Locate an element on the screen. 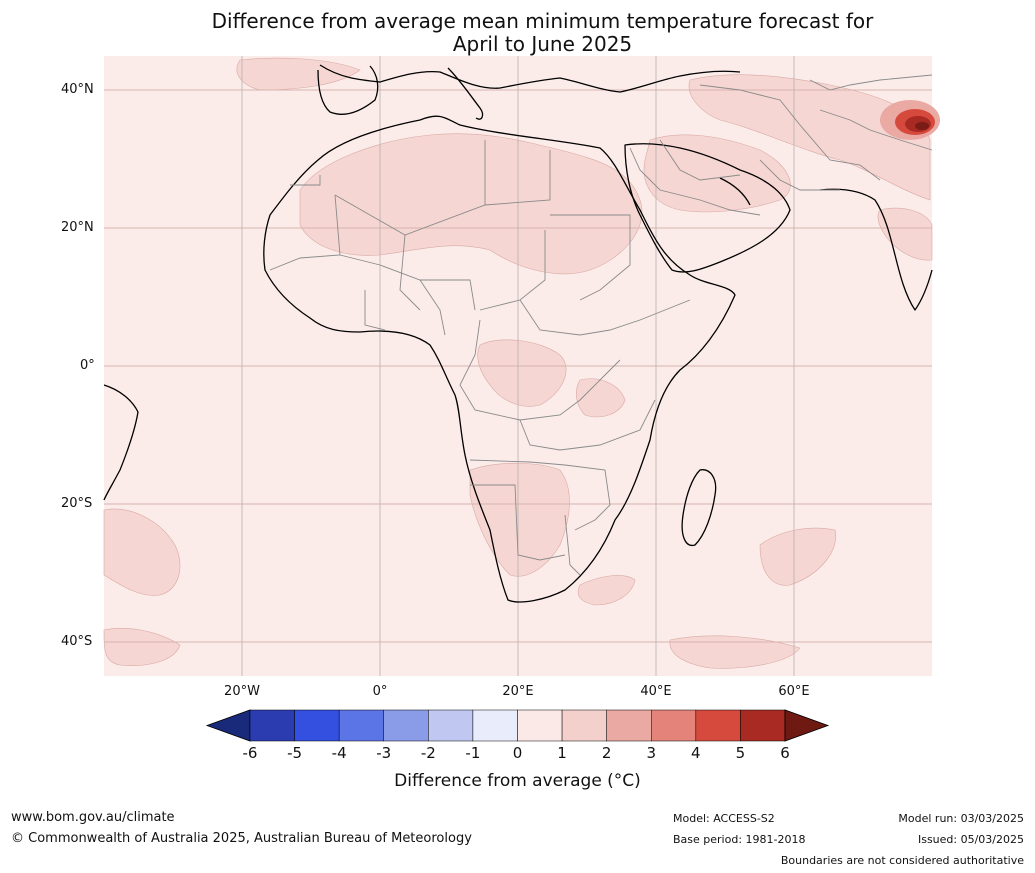  middle-east-patch is located at coordinates (809, 137).